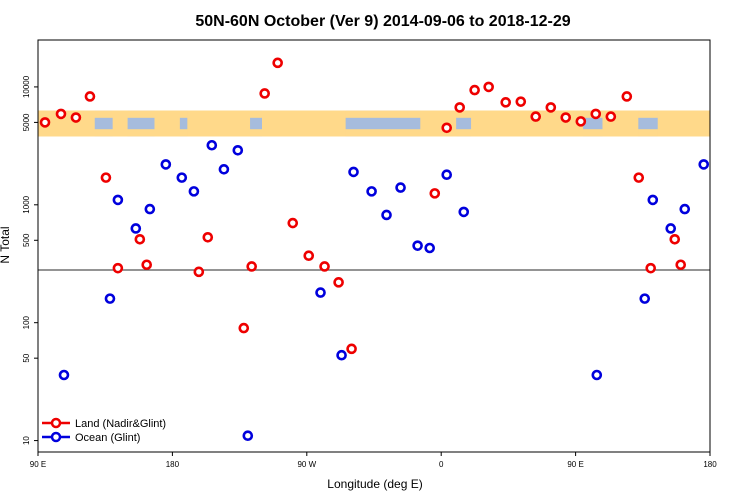  What do you see at coordinates (306, 464) in the screenshot?
I see `x-tick-label-2: 90 W` at bounding box center [306, 464].